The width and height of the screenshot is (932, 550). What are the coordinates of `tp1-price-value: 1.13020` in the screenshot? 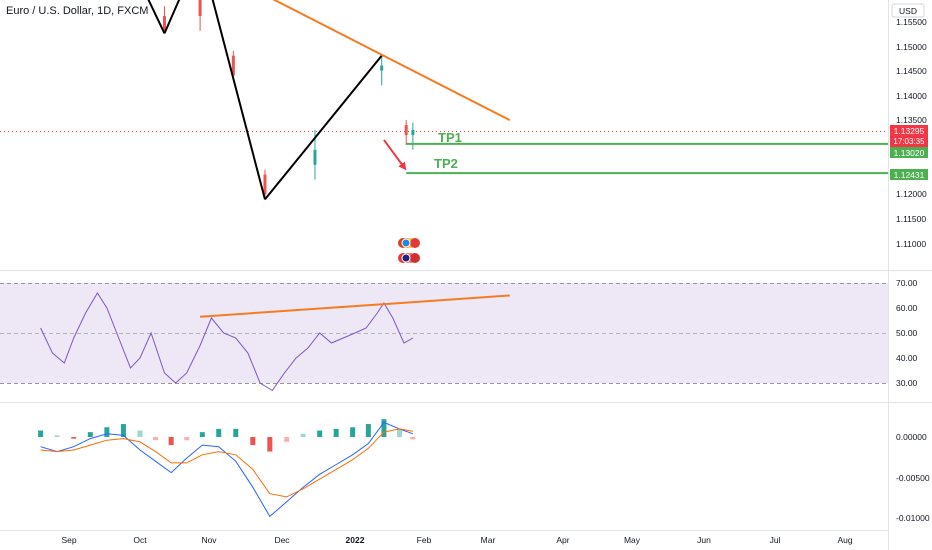 It's located at (909, 153).